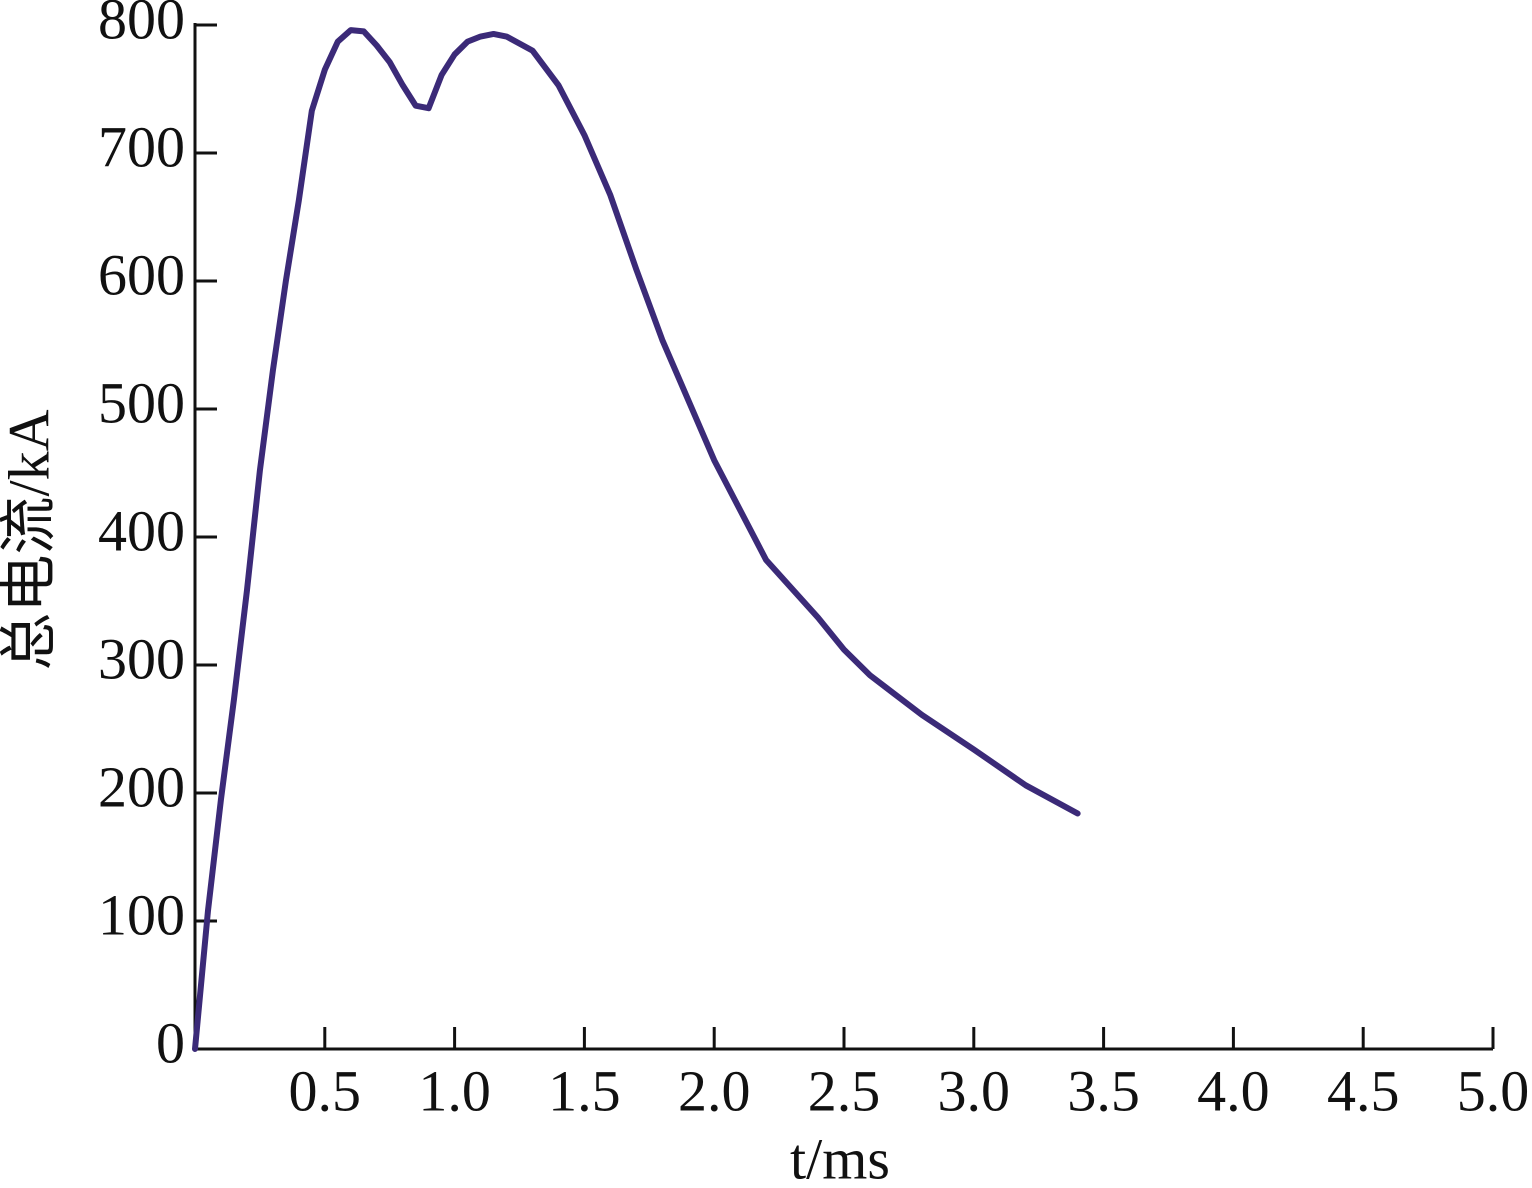 Image resolution: width=1532 pixels, height=1188 pixels. I want to click on y-tick-label: 400, so click(141, 530).